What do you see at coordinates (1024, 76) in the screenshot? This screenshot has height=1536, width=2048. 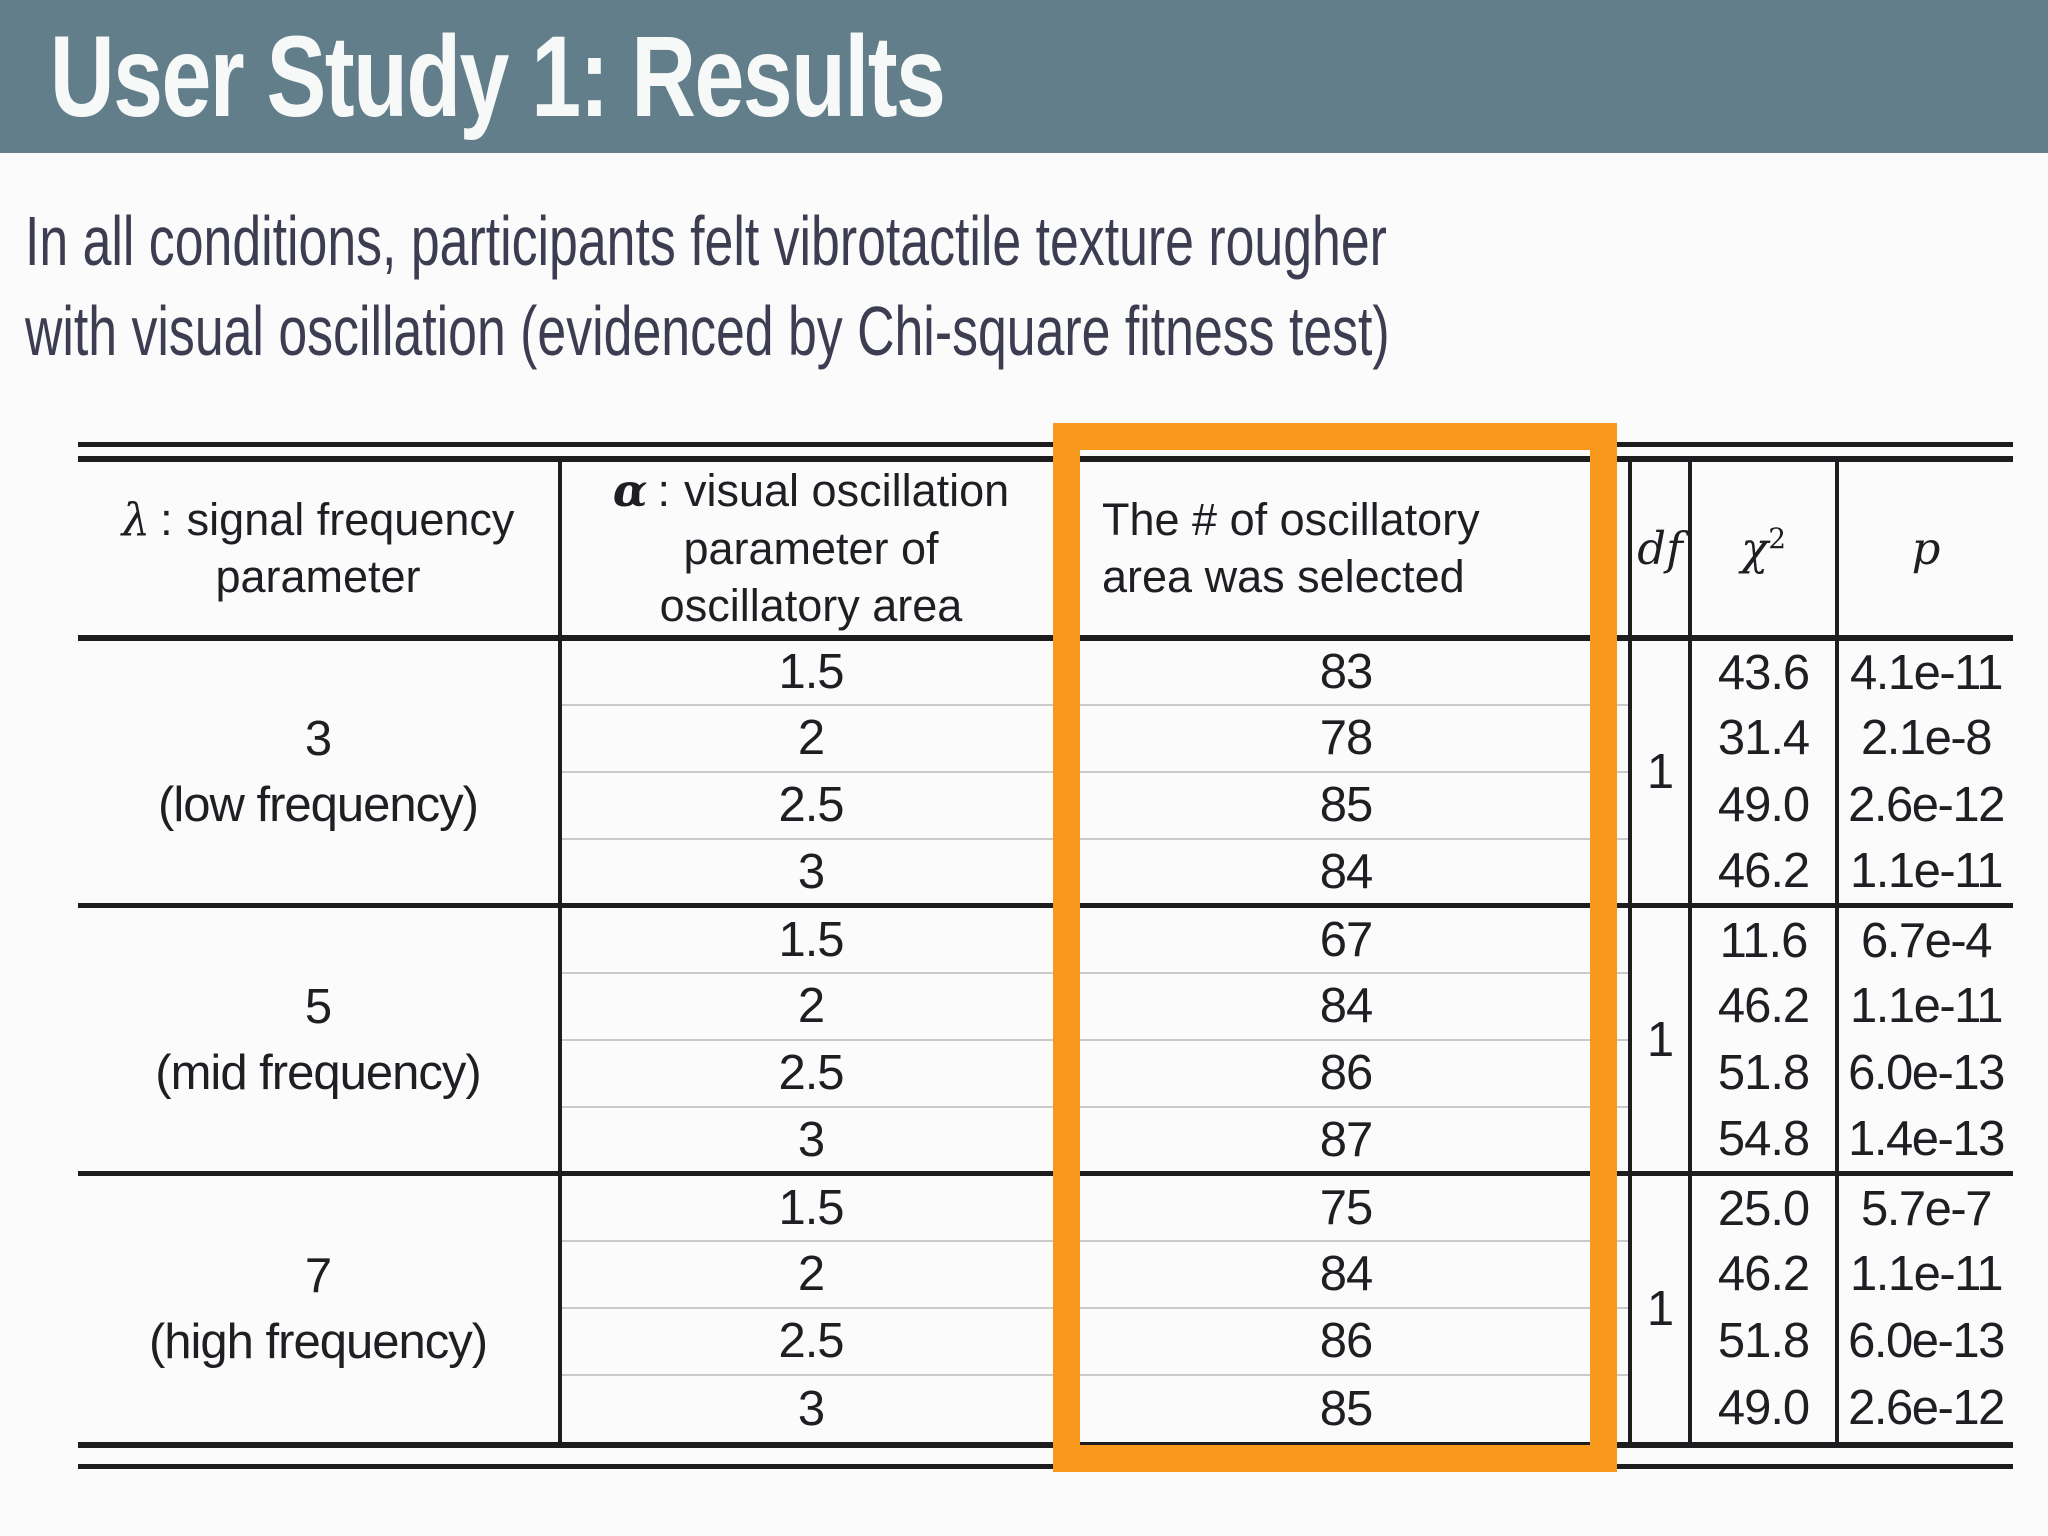 I see `title-bar: User Study 1: Results` at bounding box center [1024, 76].